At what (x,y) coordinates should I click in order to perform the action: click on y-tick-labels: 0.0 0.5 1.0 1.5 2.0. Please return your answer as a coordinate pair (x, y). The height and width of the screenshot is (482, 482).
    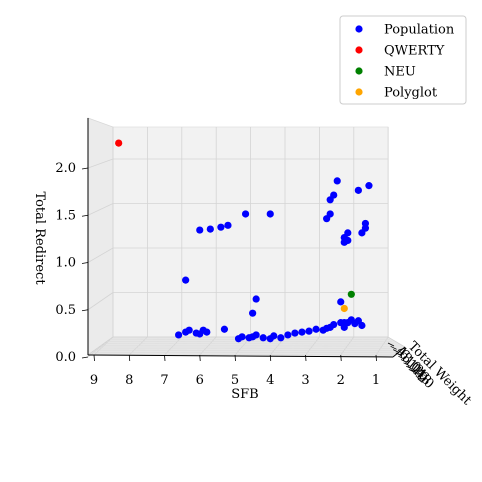
    Looking at the image, I should click on (72, 263).